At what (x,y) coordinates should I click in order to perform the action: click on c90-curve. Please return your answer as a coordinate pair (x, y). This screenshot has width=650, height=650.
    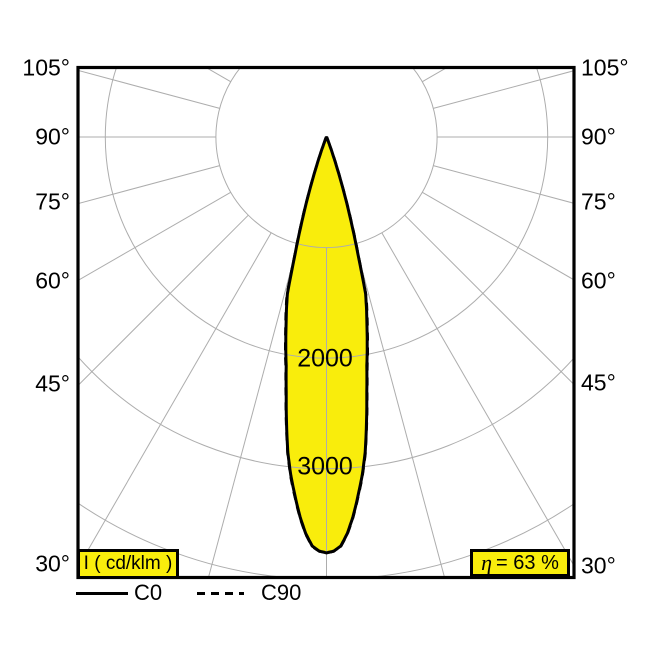
    Looking at the image, I should click on (326, 345).